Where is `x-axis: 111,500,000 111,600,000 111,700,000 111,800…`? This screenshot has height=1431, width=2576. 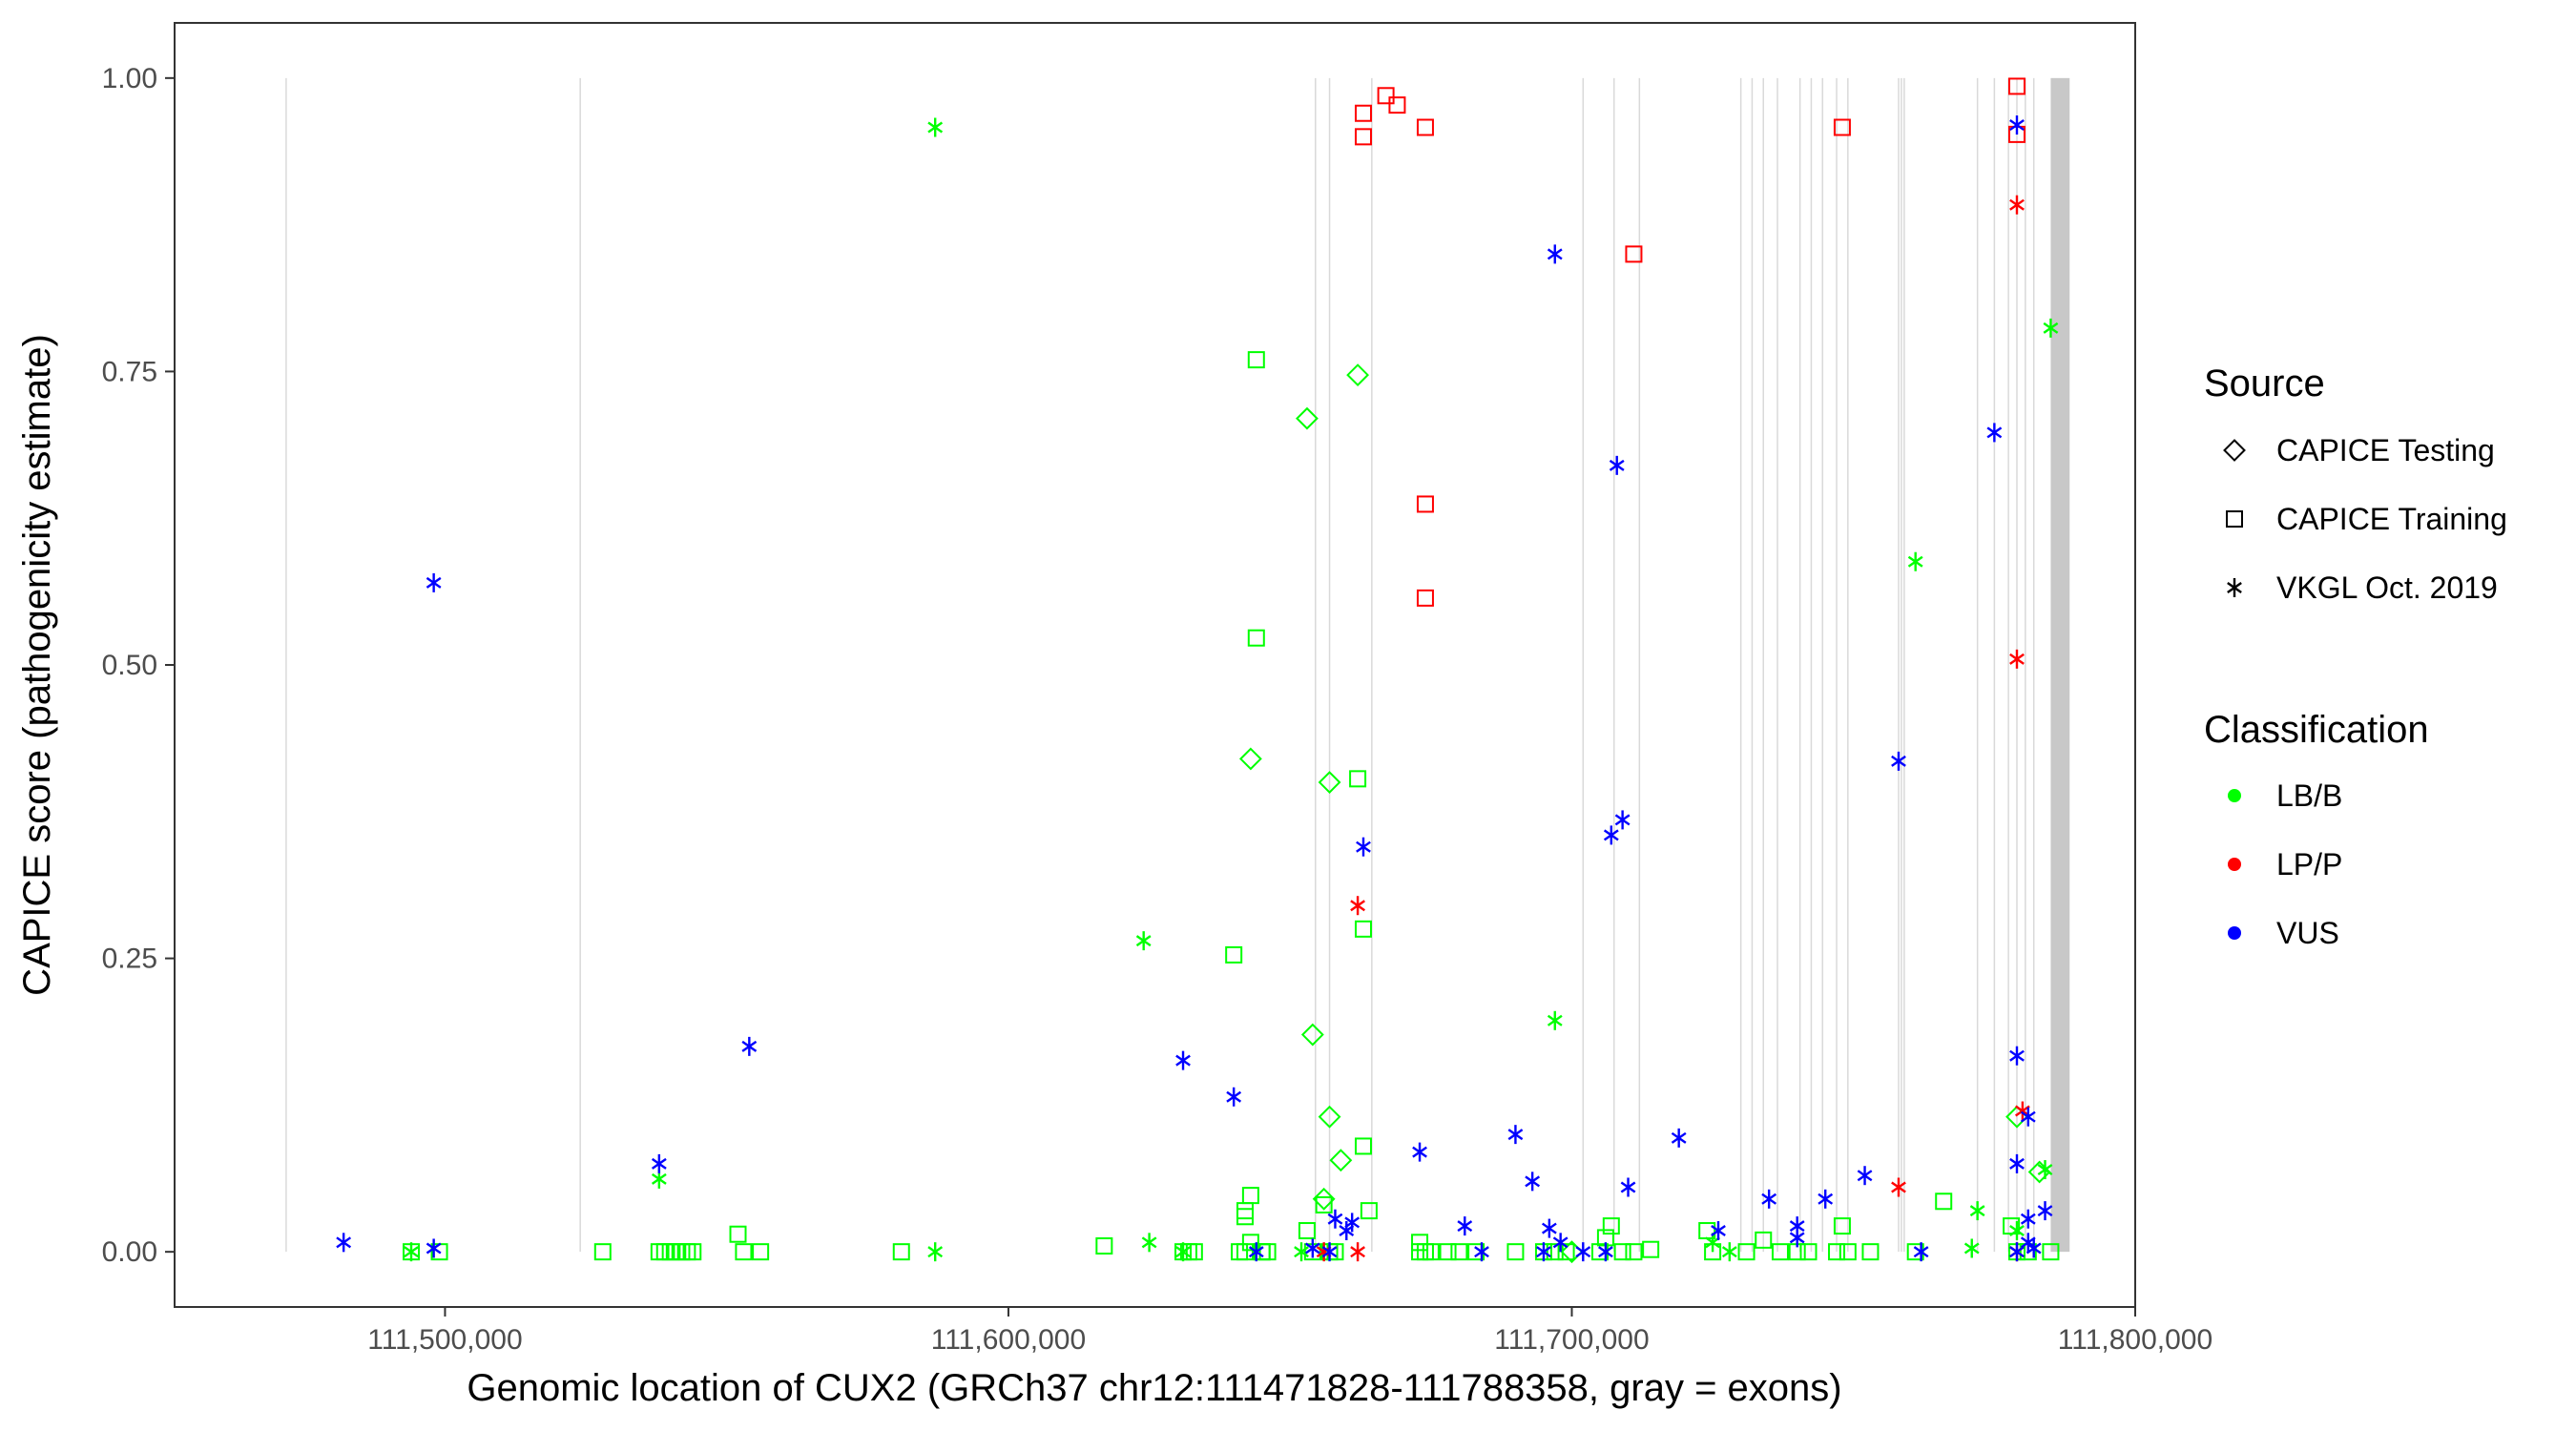 x-axis: 111,500,000 111,600,000 111,700,000 111,800… is located at coordinates (1289, 1331).